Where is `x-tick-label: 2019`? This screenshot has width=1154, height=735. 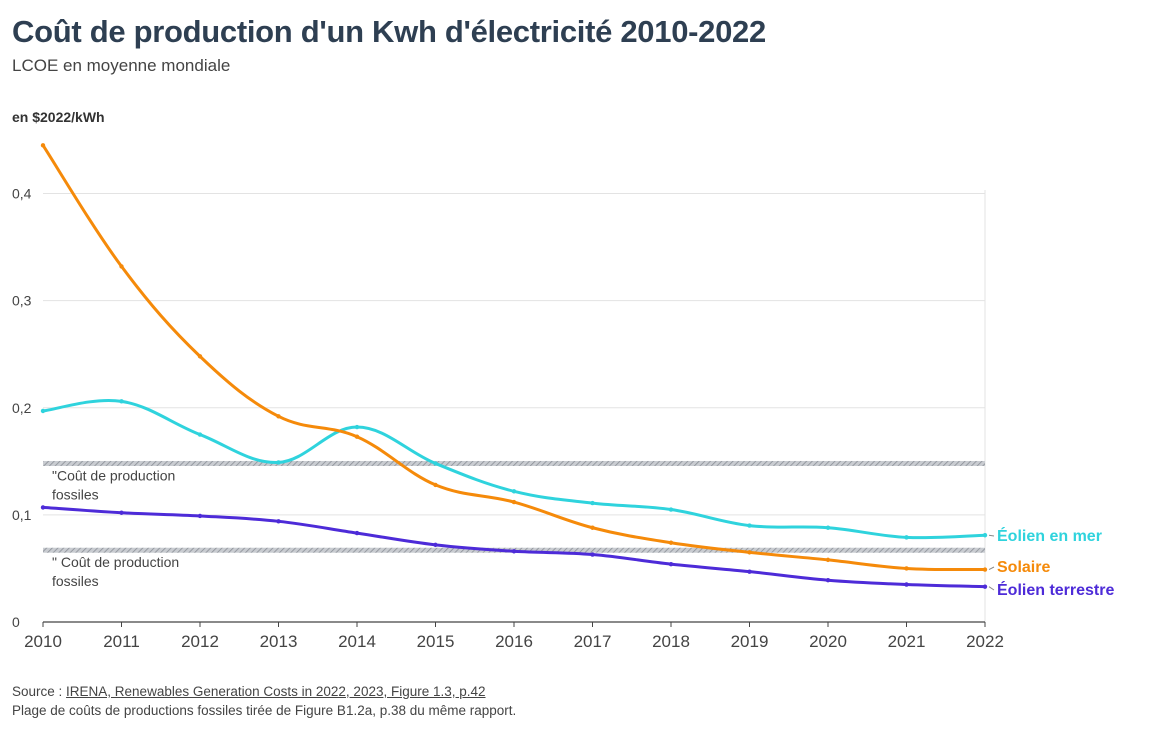
x-tick-label: 2019 is located at coordinates (750, 641).